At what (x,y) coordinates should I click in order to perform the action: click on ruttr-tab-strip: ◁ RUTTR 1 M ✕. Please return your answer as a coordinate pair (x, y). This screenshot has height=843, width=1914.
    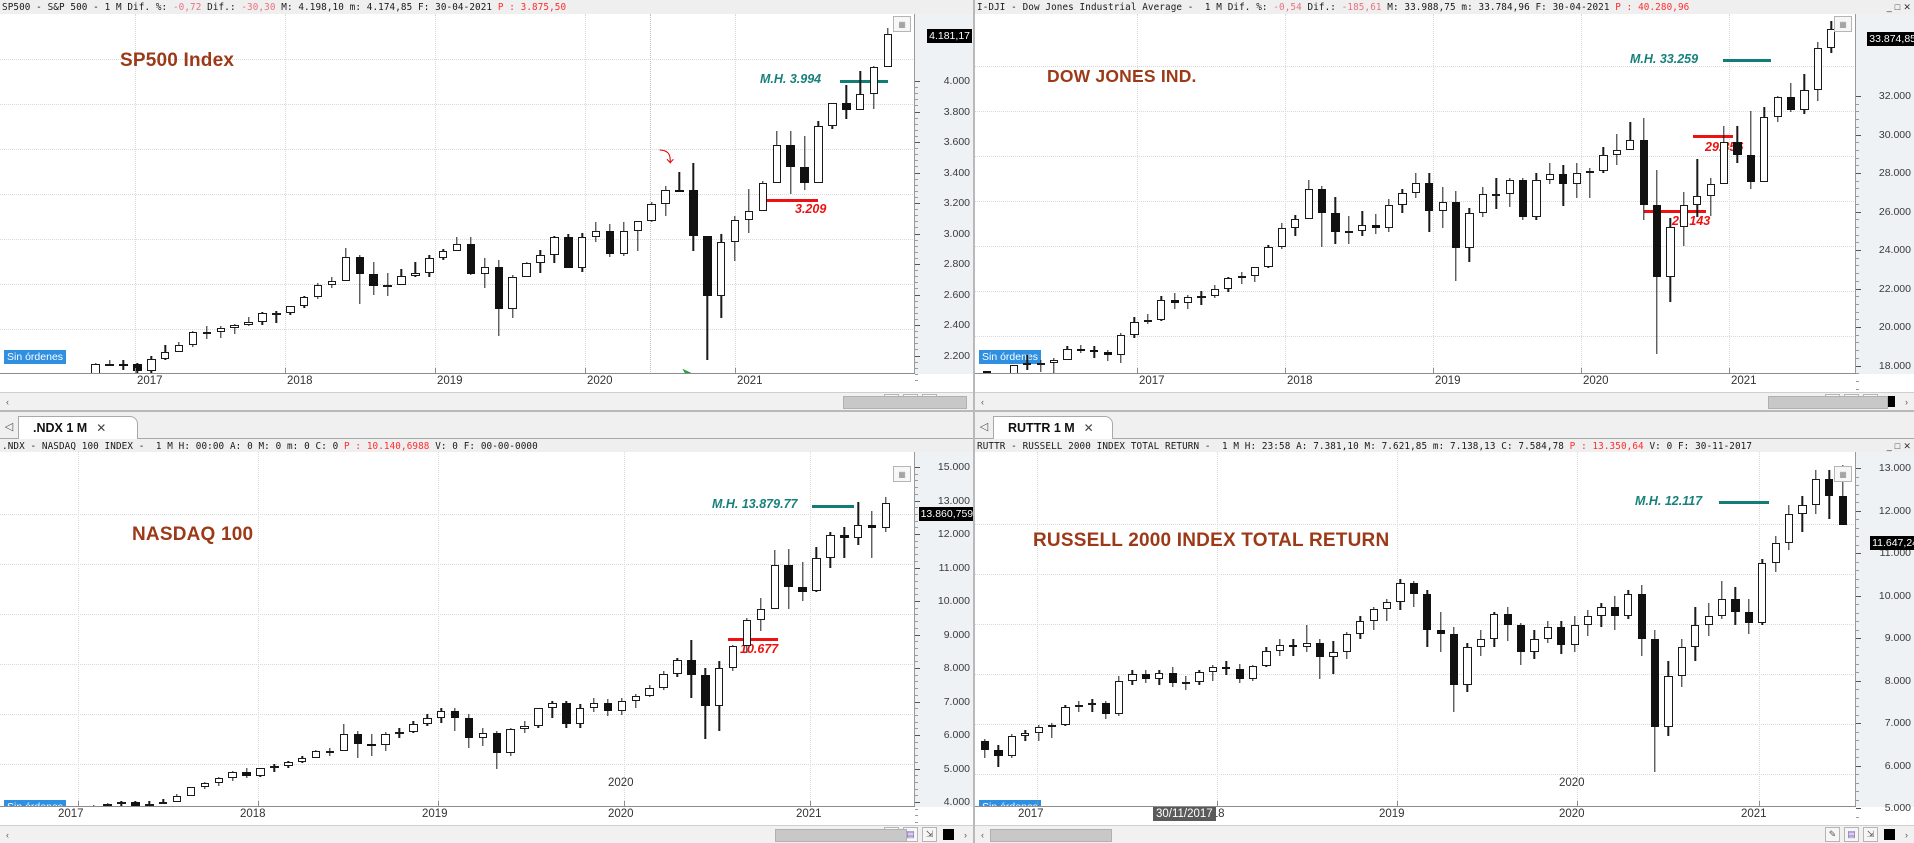
    Looking at the image, I should click on (1444, 425).